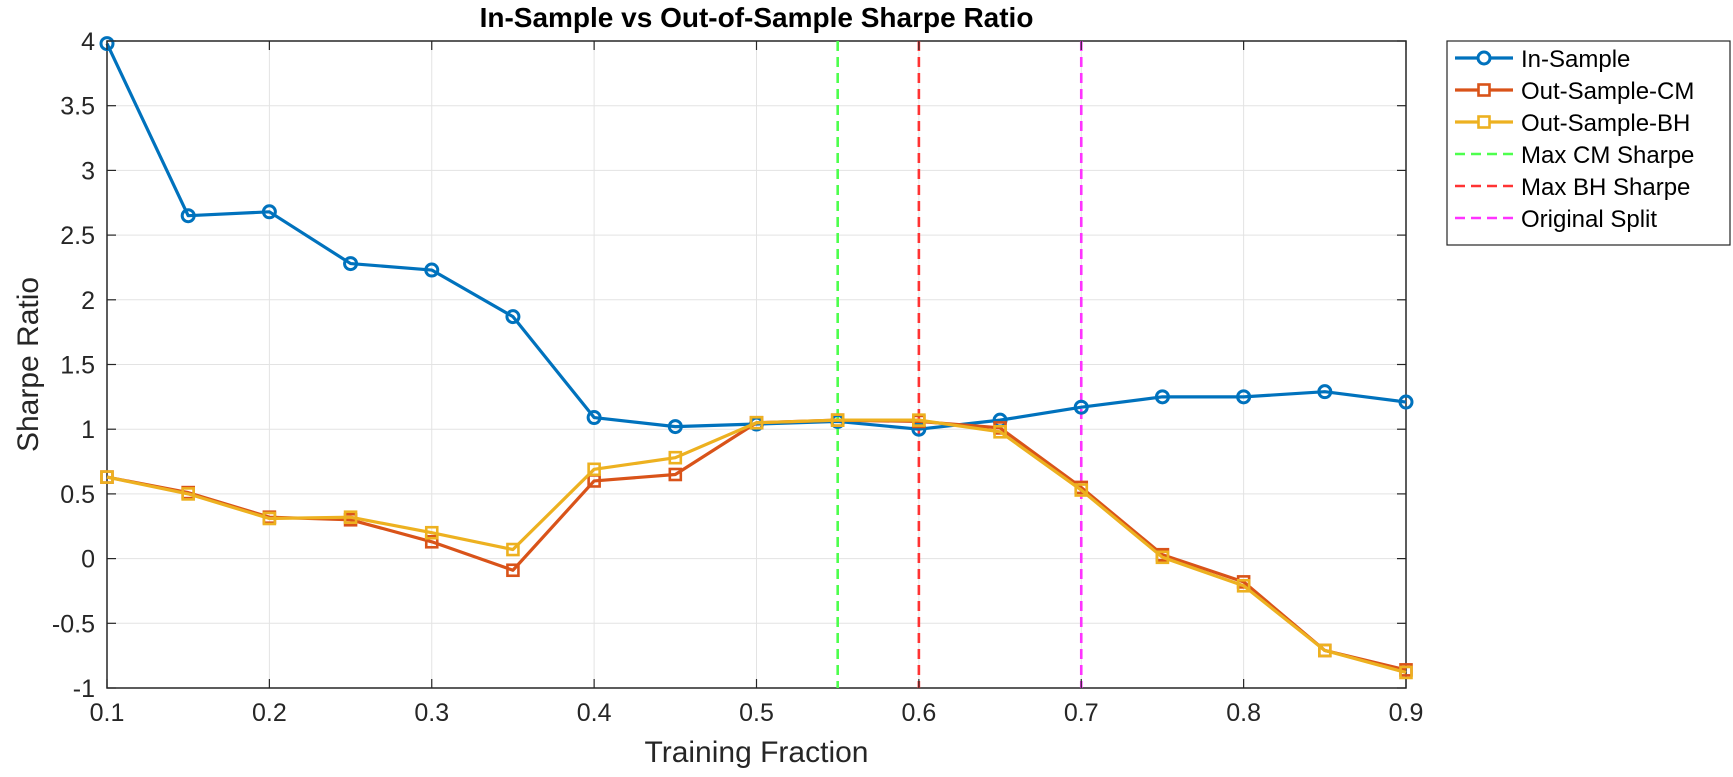 The width and height of the screenshot is (1733, 777). I want to click on y-tick-label: -1, so click(84, 689).